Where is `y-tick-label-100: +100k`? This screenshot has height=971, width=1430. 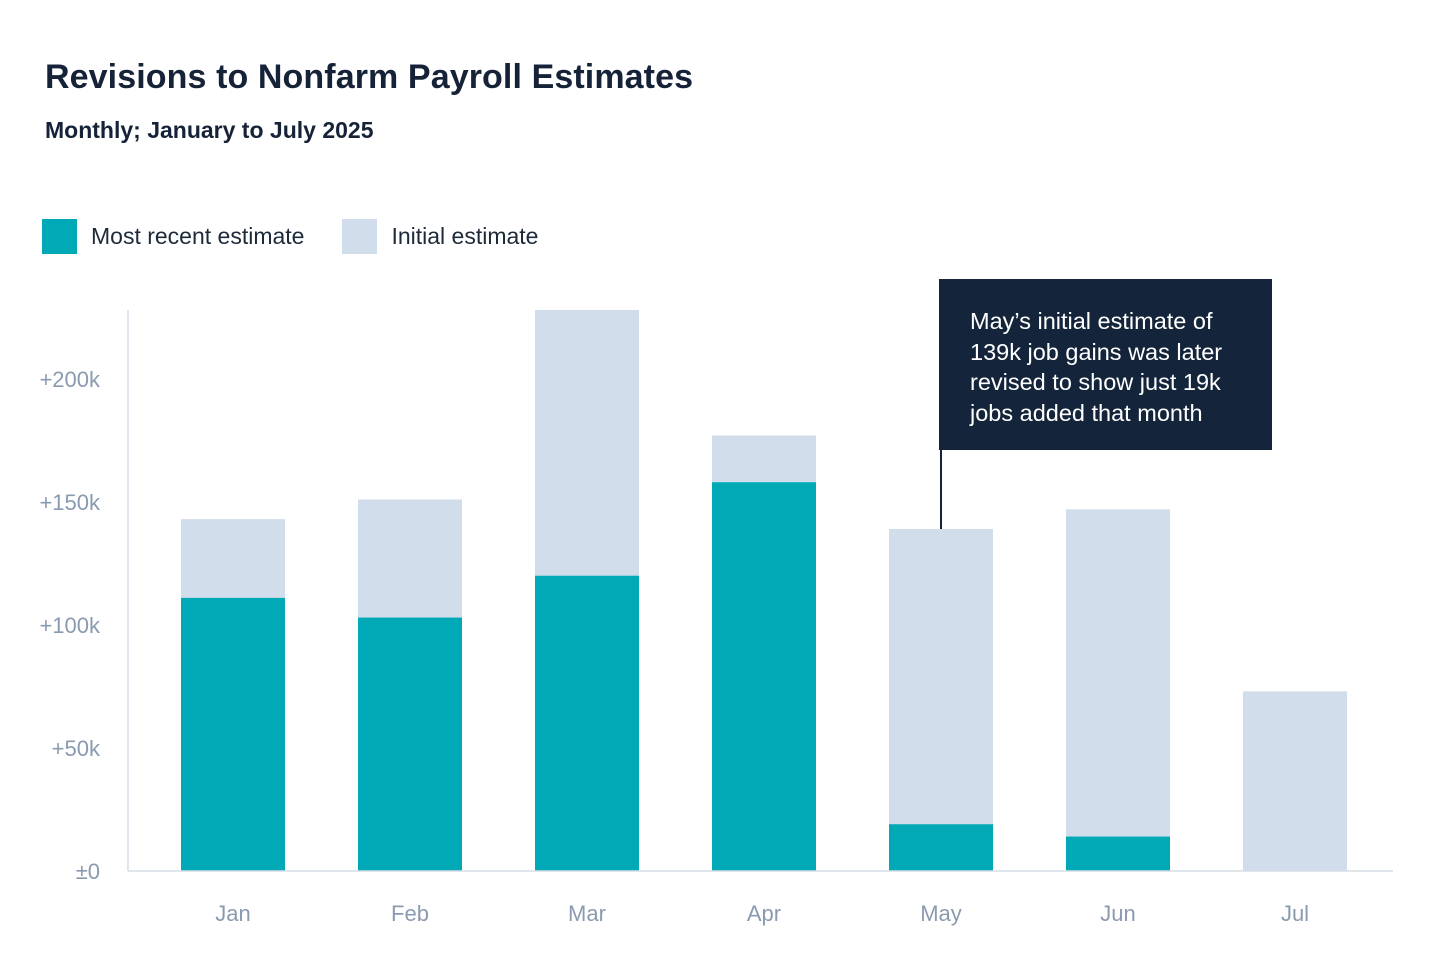
y-tick-label-100: +100k is located at coordinates (70, 625).